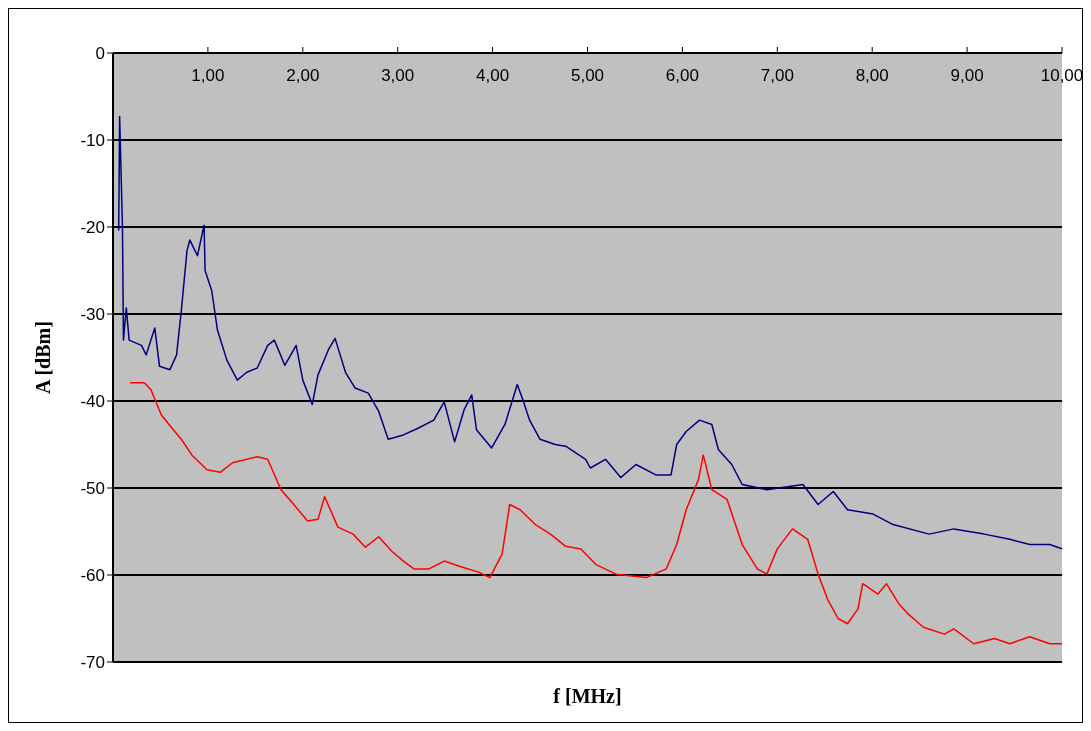 The image size is (1091, 731). What do you see at coordinates (92, 315) in the screenshot?
I see `y-tick-label: -30` at bounding box center [92, 315].